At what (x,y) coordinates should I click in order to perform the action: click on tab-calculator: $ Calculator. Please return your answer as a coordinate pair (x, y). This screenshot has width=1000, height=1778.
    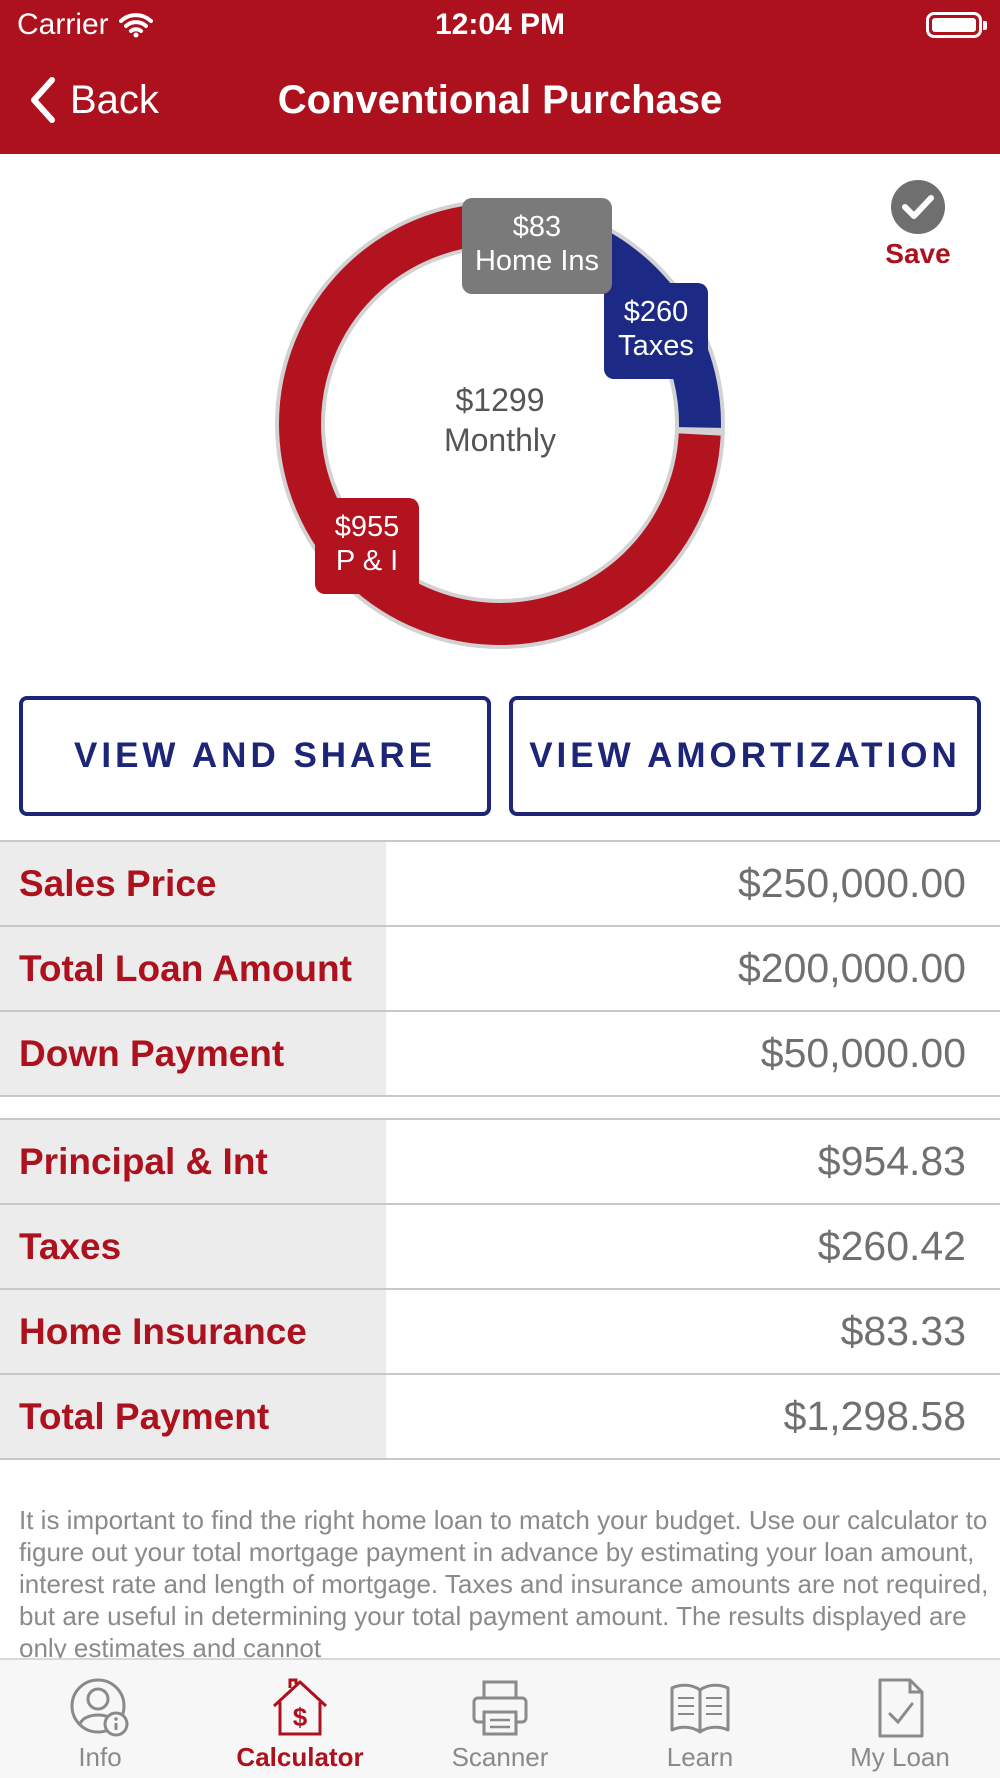
    Looking at the image, I should click on (300, 1719).